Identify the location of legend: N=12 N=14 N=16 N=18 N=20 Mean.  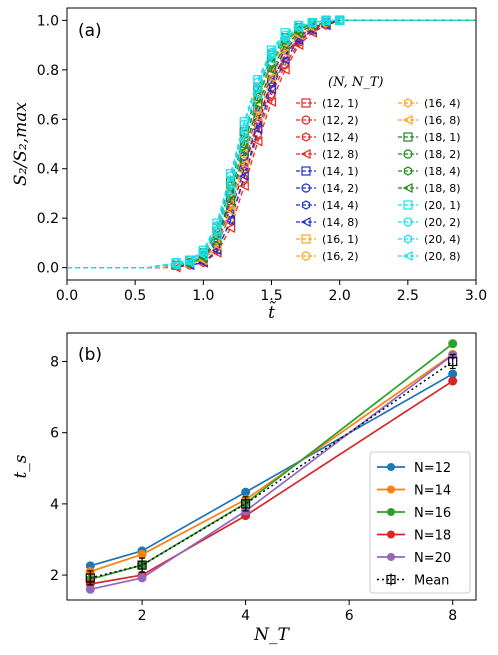
(420, 522).